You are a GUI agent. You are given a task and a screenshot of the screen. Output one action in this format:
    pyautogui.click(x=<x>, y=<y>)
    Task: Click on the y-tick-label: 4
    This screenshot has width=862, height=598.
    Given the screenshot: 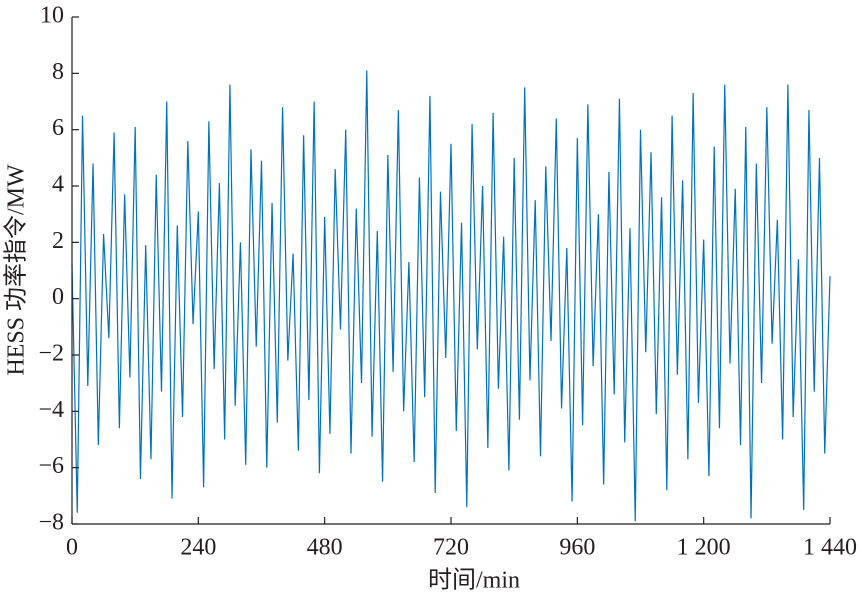 What is the action you would take?
    pyautogui.click(x=58, y=185)
    